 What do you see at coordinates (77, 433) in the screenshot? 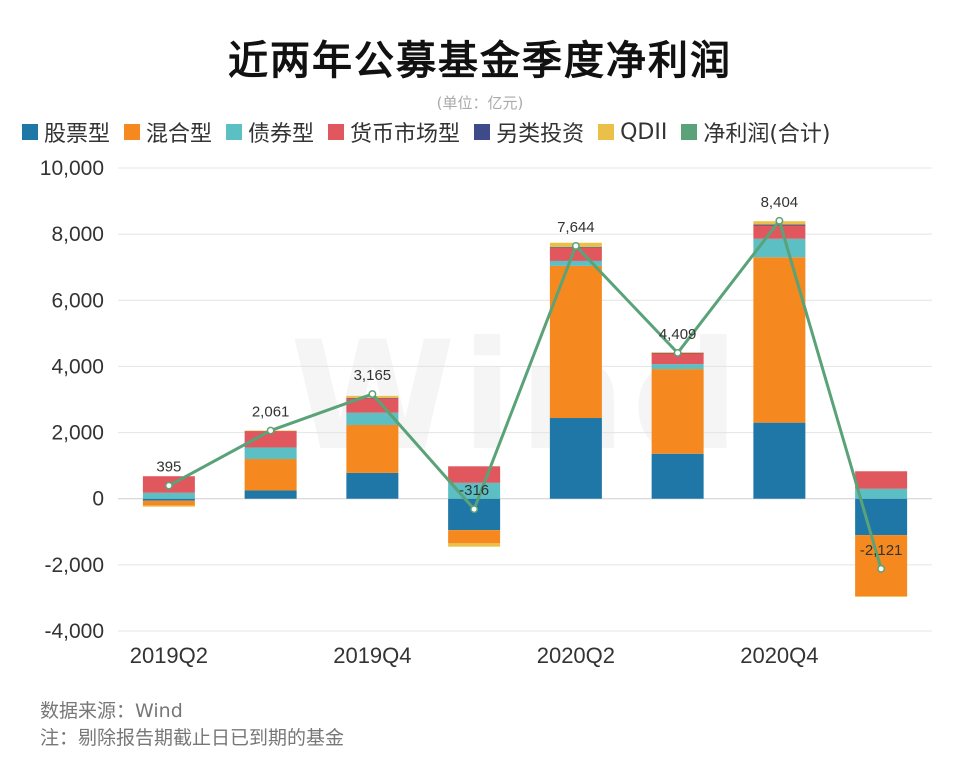
I see `y-tick-label: 2,000` at bounding box center [77, 433].